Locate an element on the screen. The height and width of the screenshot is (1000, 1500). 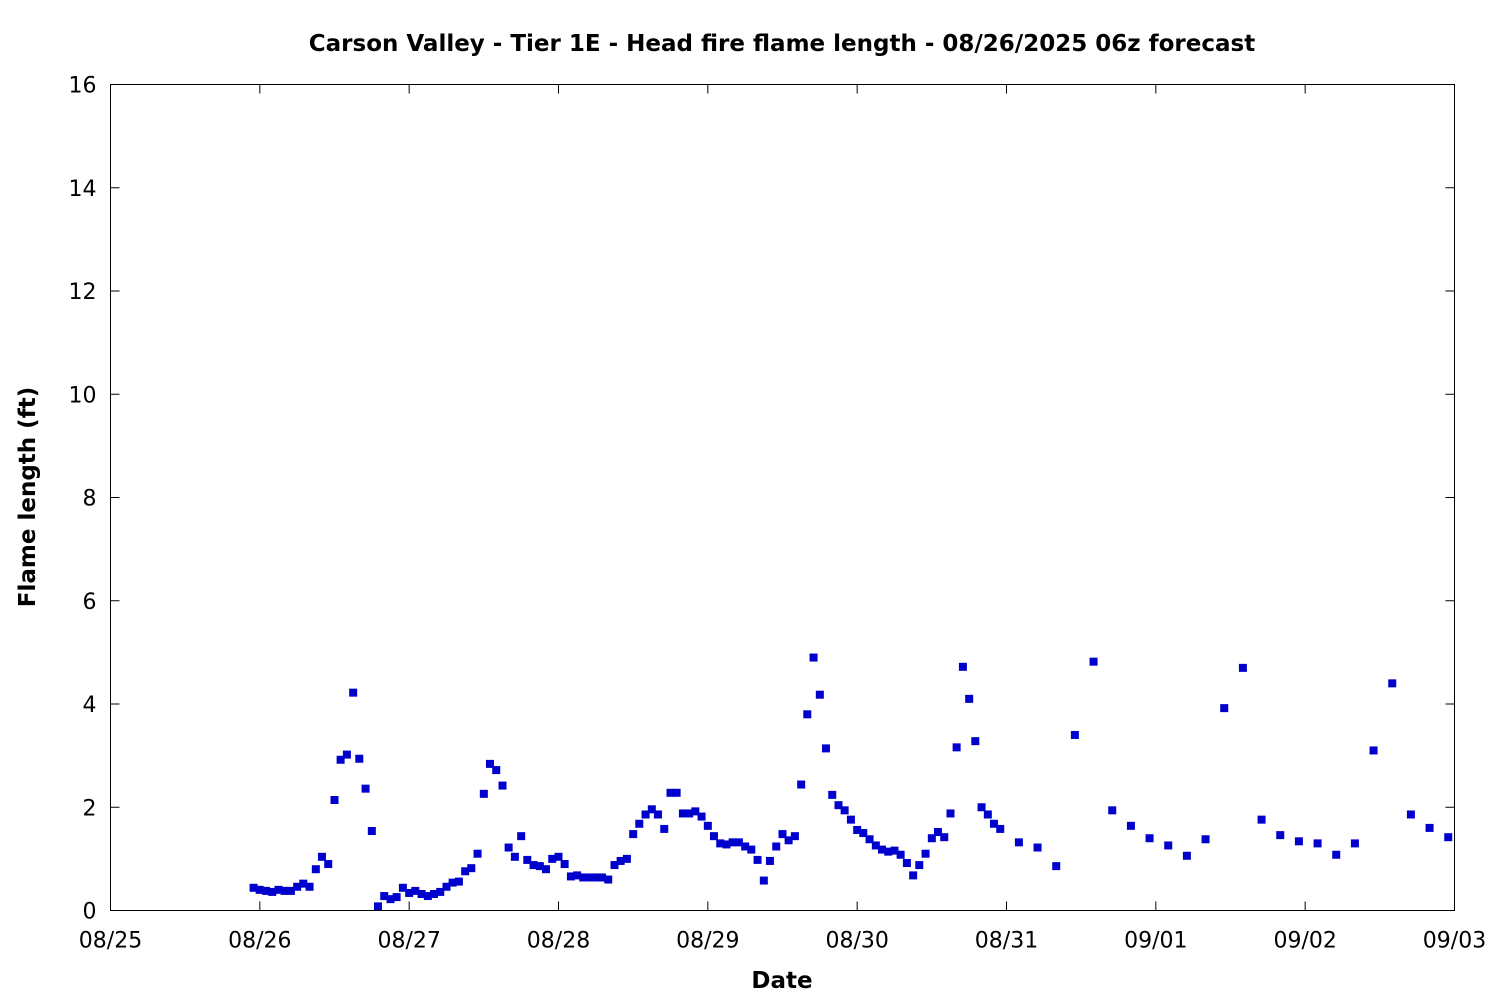
y-tick-label: 12 is located at coordinates (83, 292).